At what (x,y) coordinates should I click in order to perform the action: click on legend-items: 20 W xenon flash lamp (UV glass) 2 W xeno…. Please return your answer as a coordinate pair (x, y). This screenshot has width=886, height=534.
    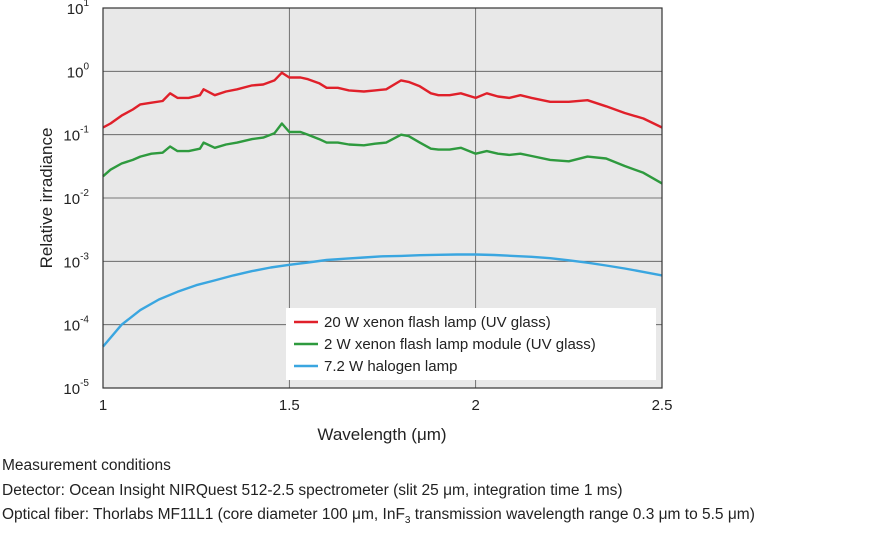
    Looking at the image, I should click on (445, 344).